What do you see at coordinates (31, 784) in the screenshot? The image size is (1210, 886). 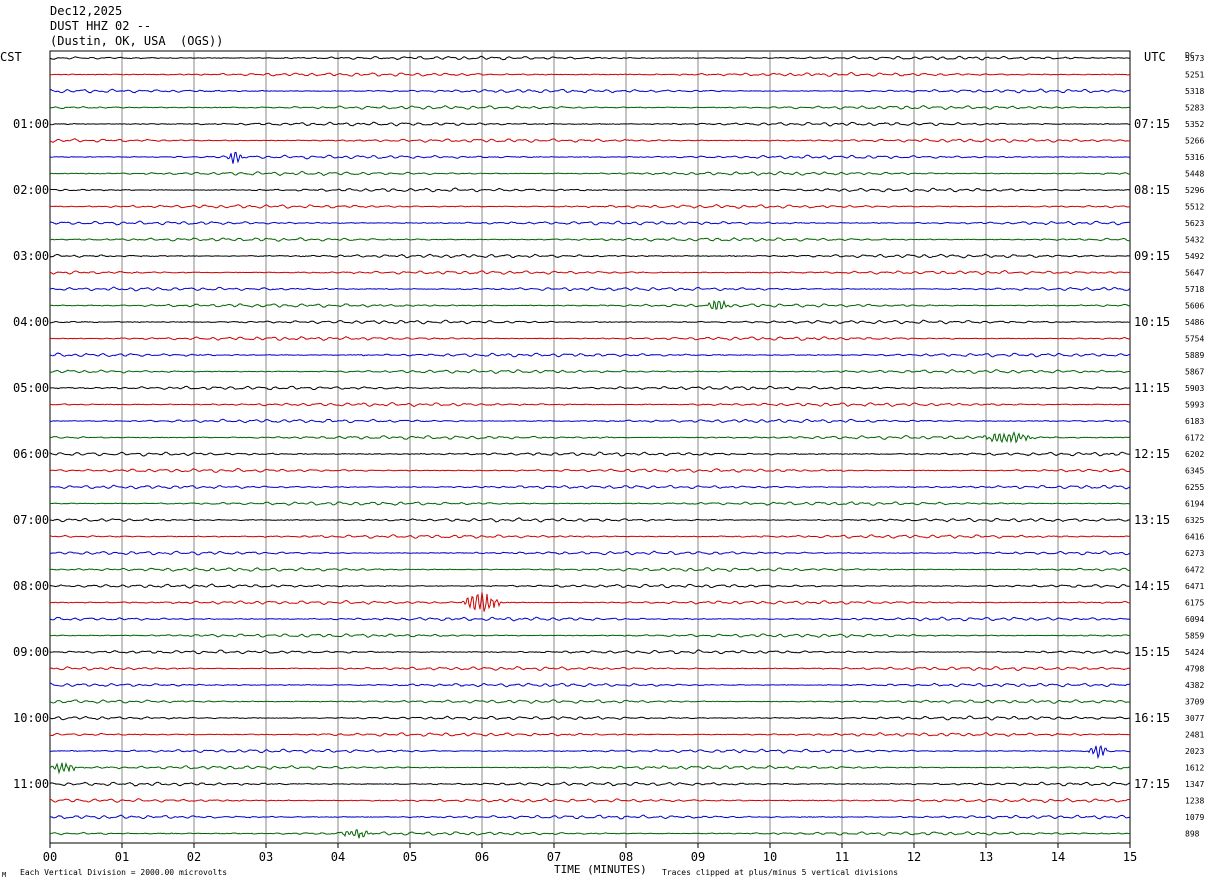 I see `cst-hour-label: 11:00` at bounding box center [31, 784].